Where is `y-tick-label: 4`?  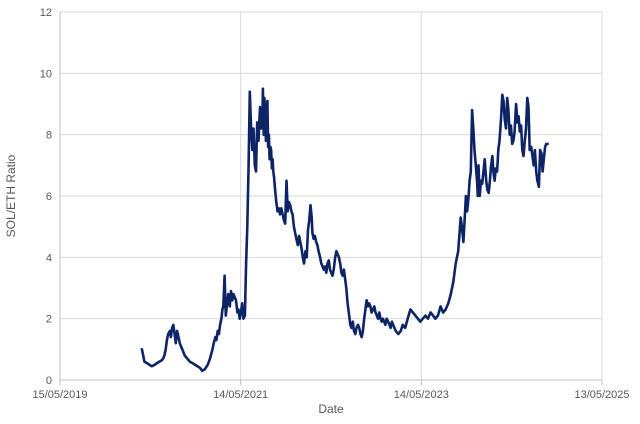
y-tick-label: 4 is located at coordinates (49, 258).